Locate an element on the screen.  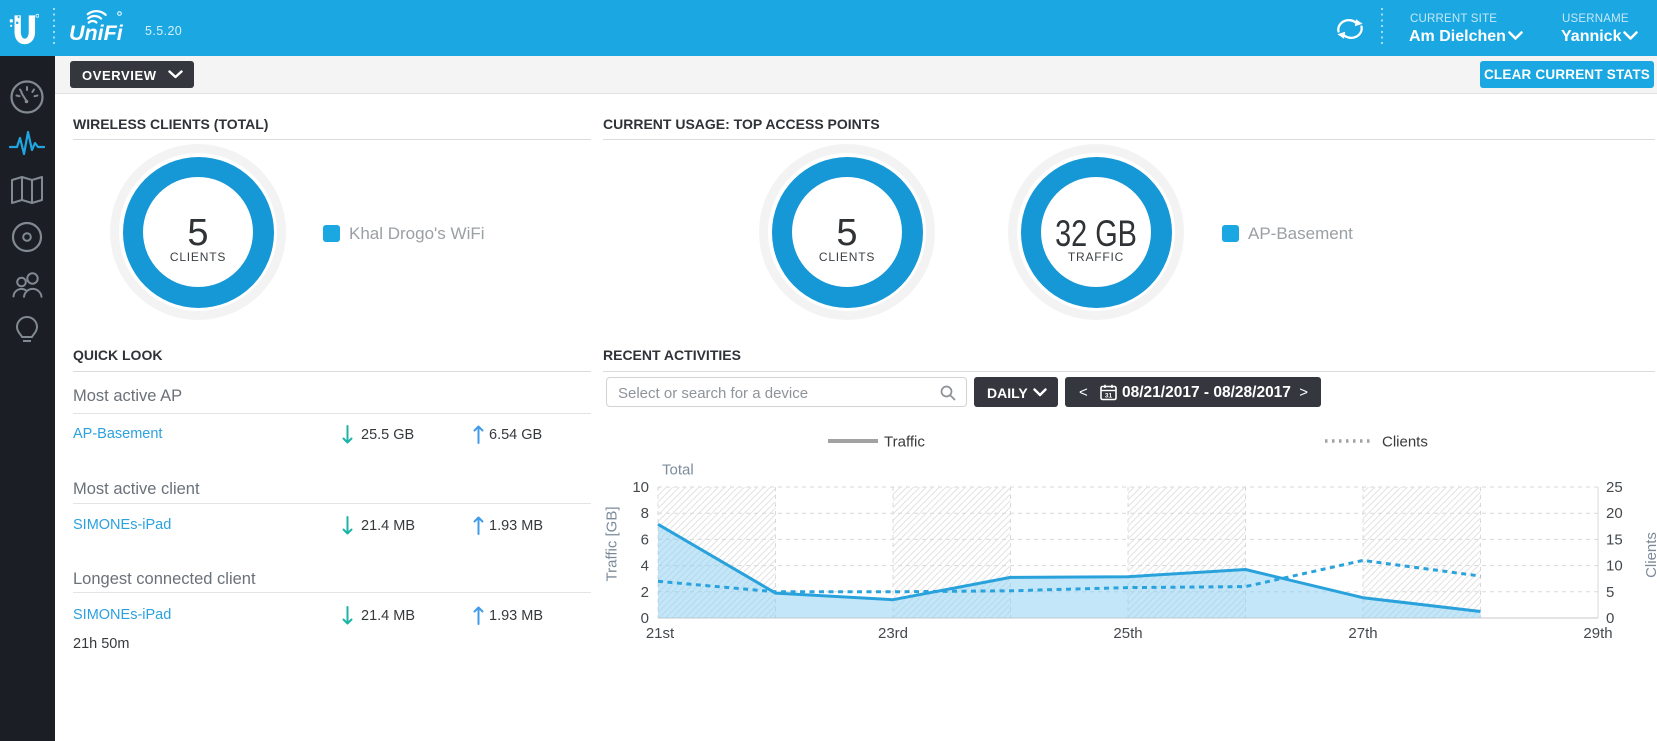
svg-text: 21st is located at coordinates (660, 633).